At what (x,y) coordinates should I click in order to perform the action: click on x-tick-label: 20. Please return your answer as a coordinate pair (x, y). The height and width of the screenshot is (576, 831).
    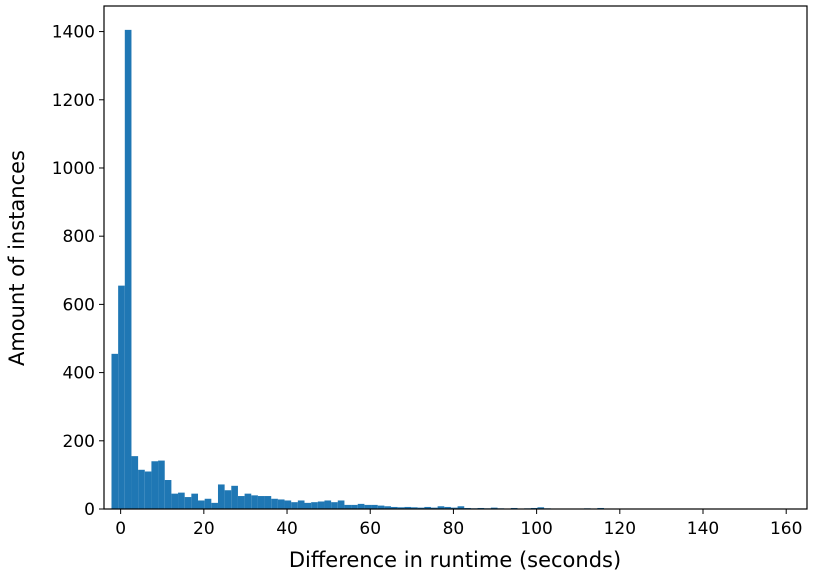
    Looking at the image, I should click on (204, 529).